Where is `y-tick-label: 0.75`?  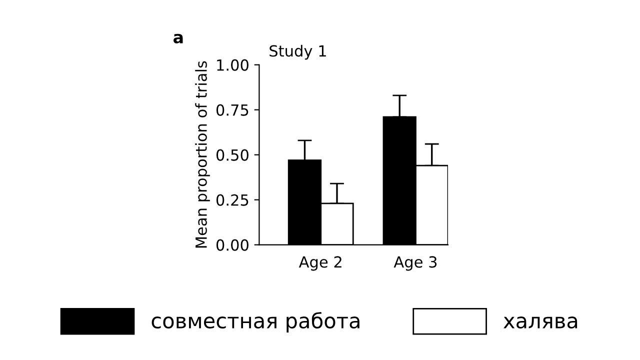
y-tick-label: 0.75 is located at coordinates (232, 110).